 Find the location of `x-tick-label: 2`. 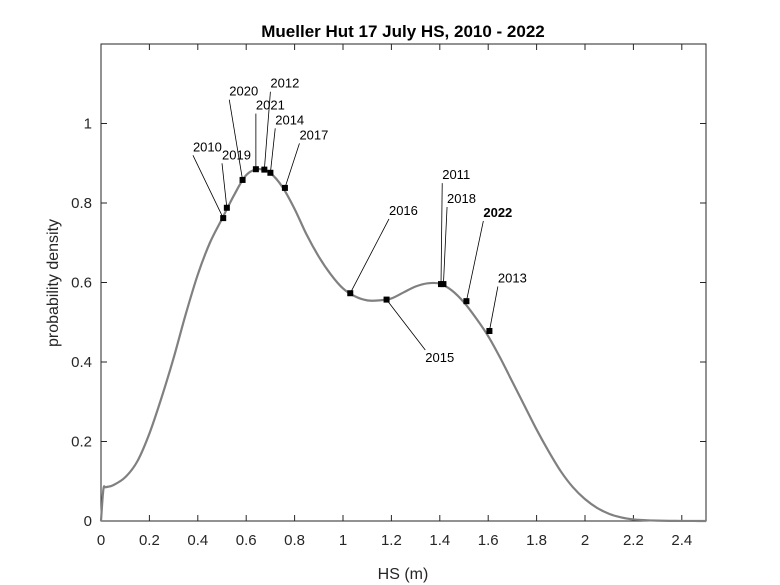

x-tick-label: 2 is located at coordinates (585, 540).